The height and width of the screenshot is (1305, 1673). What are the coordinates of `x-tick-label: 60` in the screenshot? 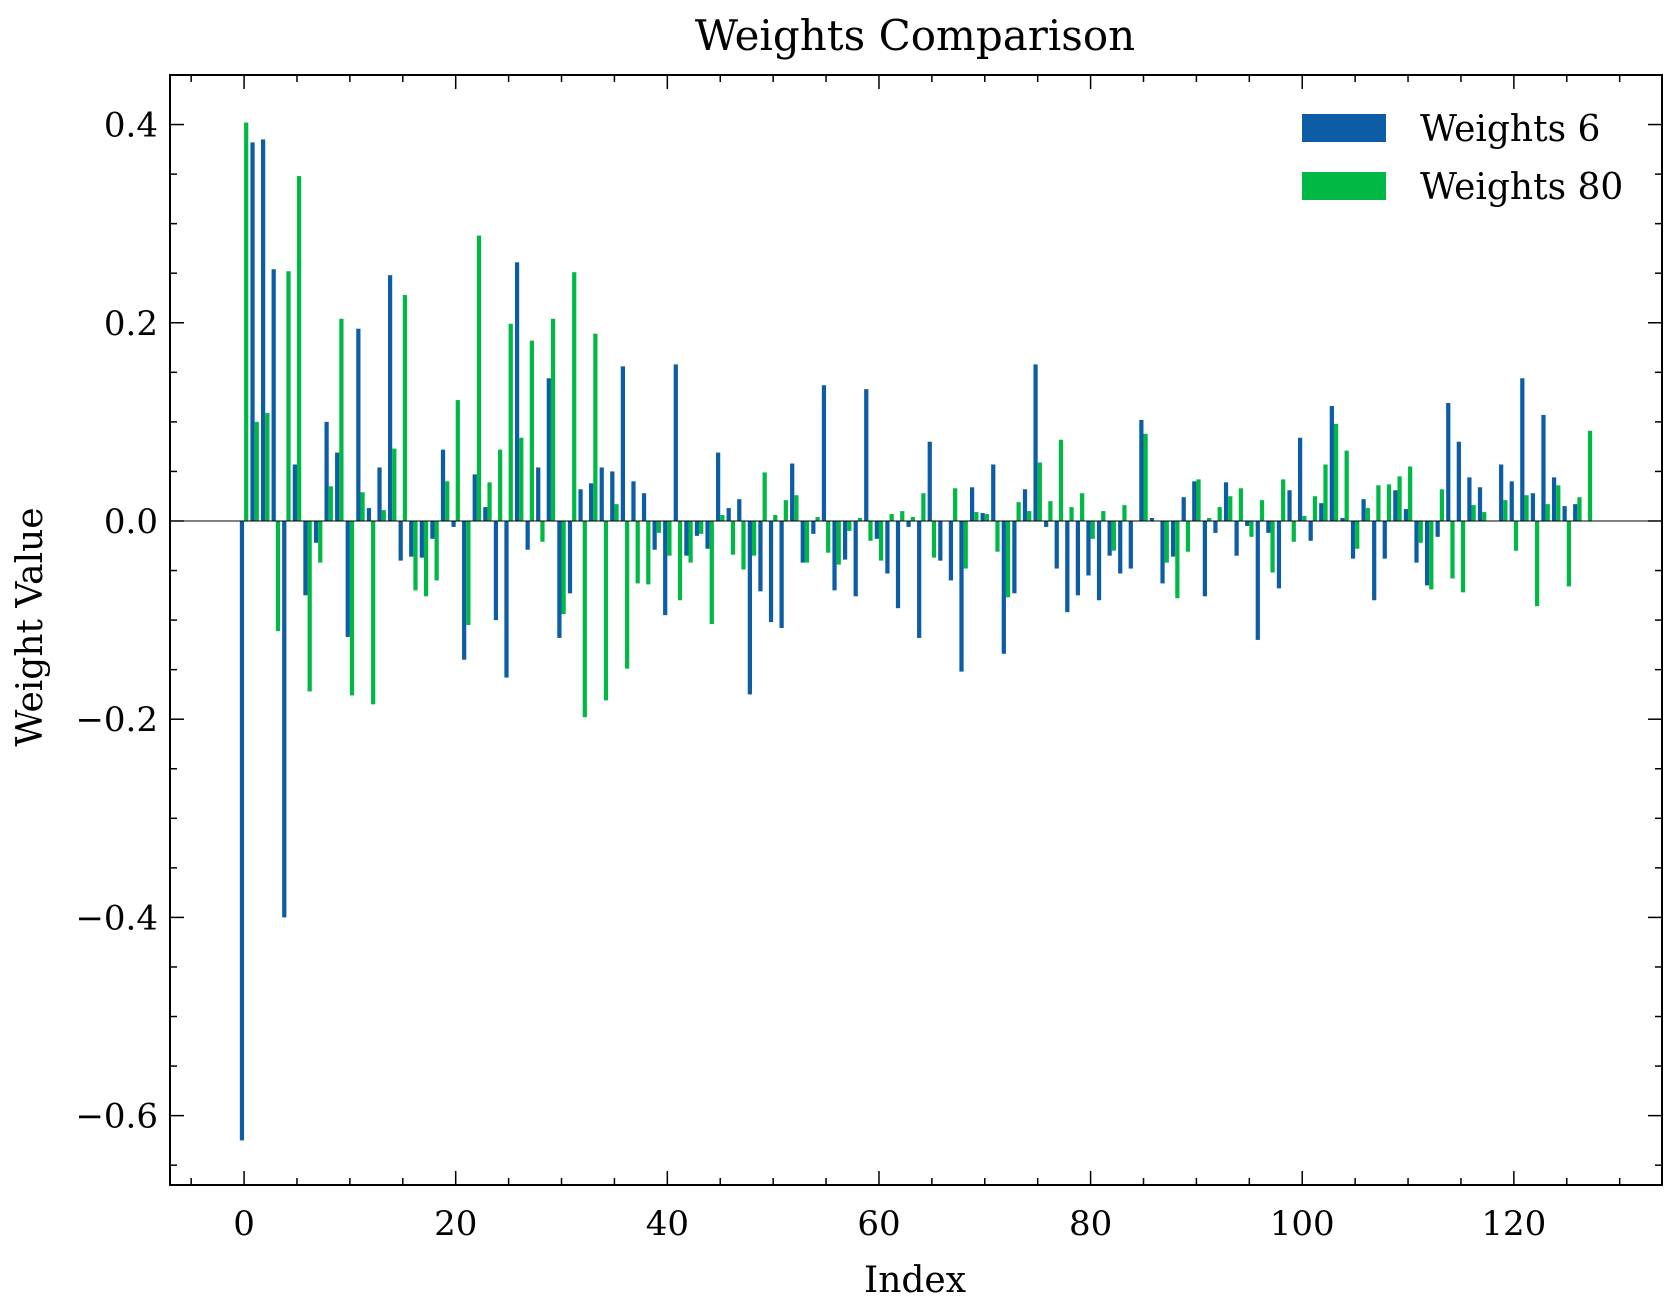 It's located at (878, 1224).